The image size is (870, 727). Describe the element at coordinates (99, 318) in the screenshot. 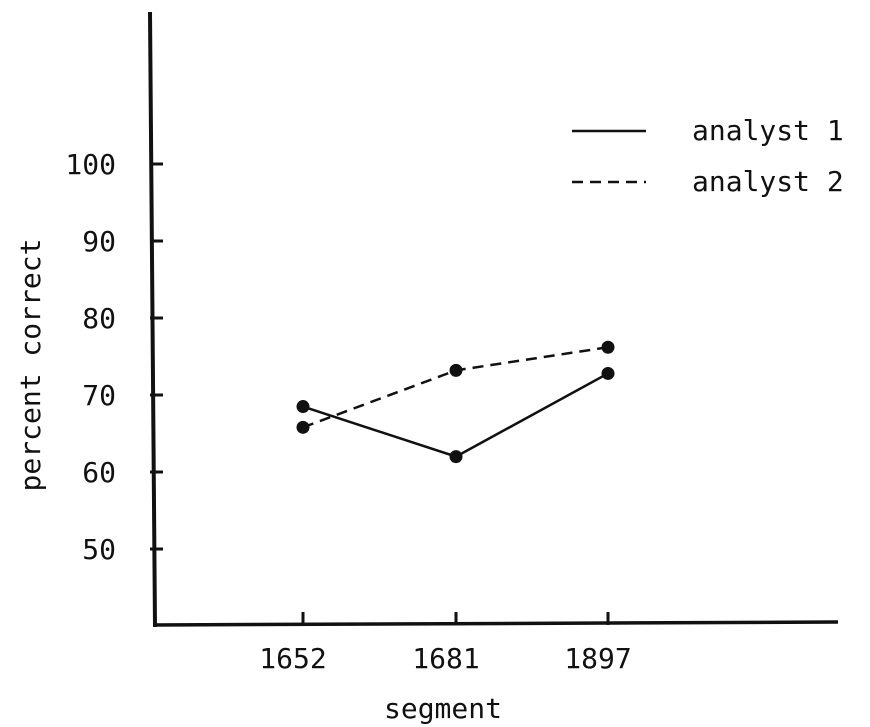

I see `y-tick-label-80: 80` at that location.